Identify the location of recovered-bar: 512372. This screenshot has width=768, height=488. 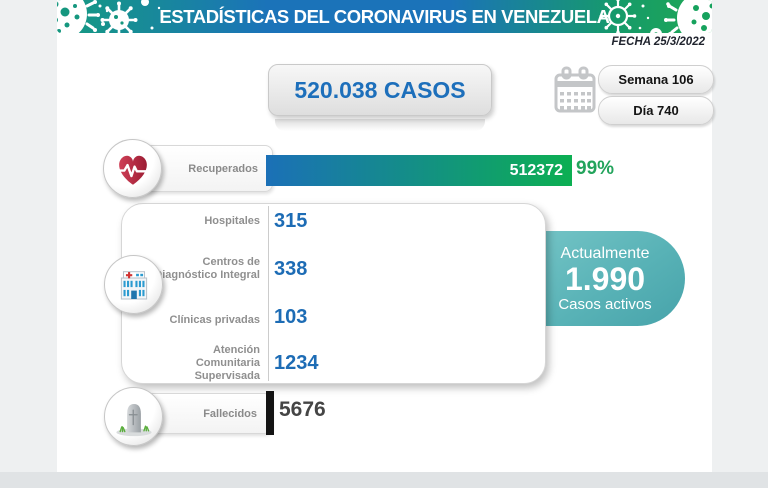
(419, 170).